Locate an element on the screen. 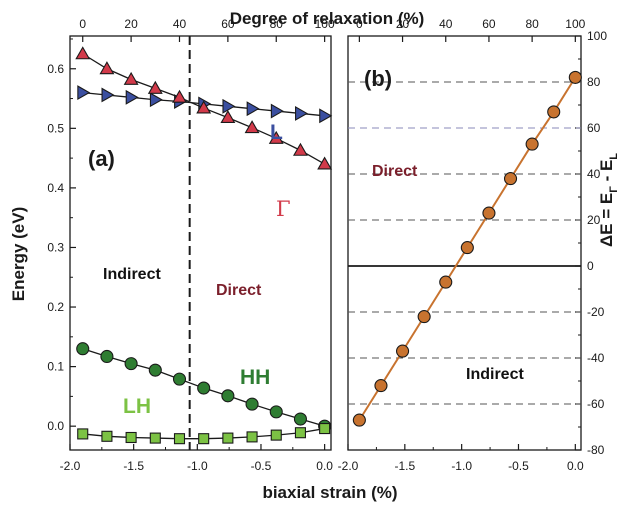 The height and width of the screenshot is (508, 626). y-tick-label: 40 is located at coordinates (594, 174).